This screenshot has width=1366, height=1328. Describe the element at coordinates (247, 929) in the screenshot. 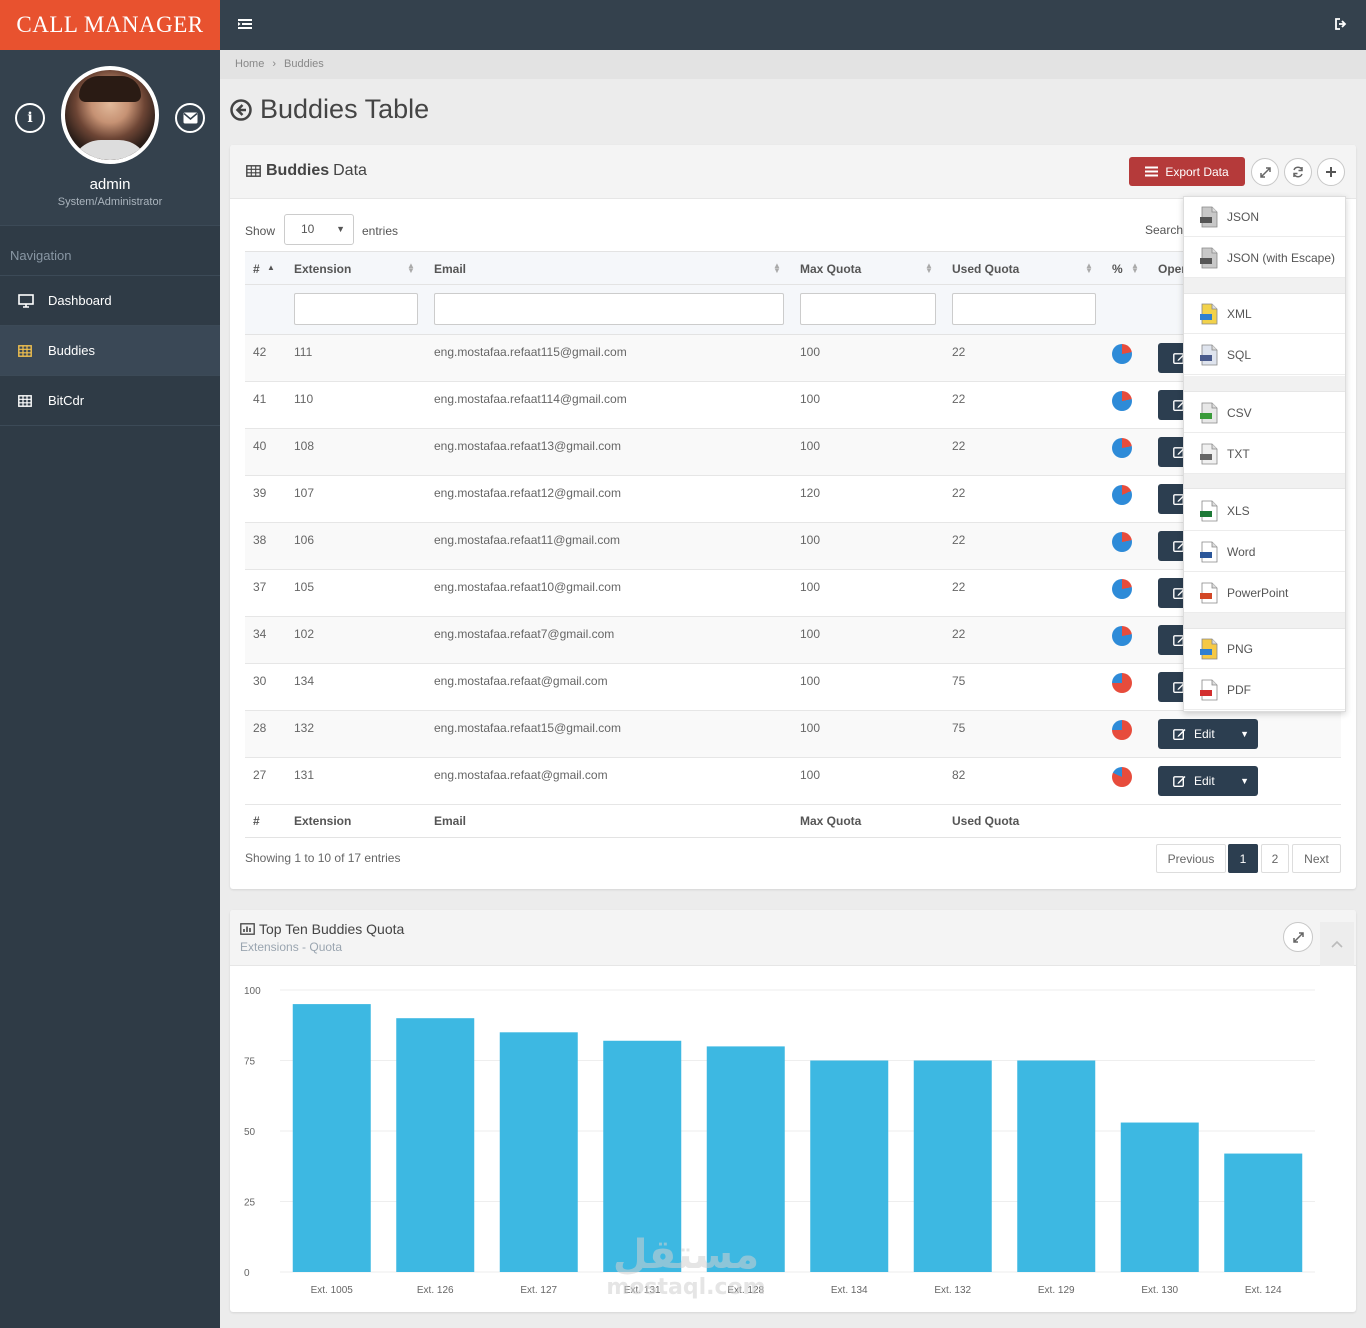

I see `bar-chart-icon` at that location.